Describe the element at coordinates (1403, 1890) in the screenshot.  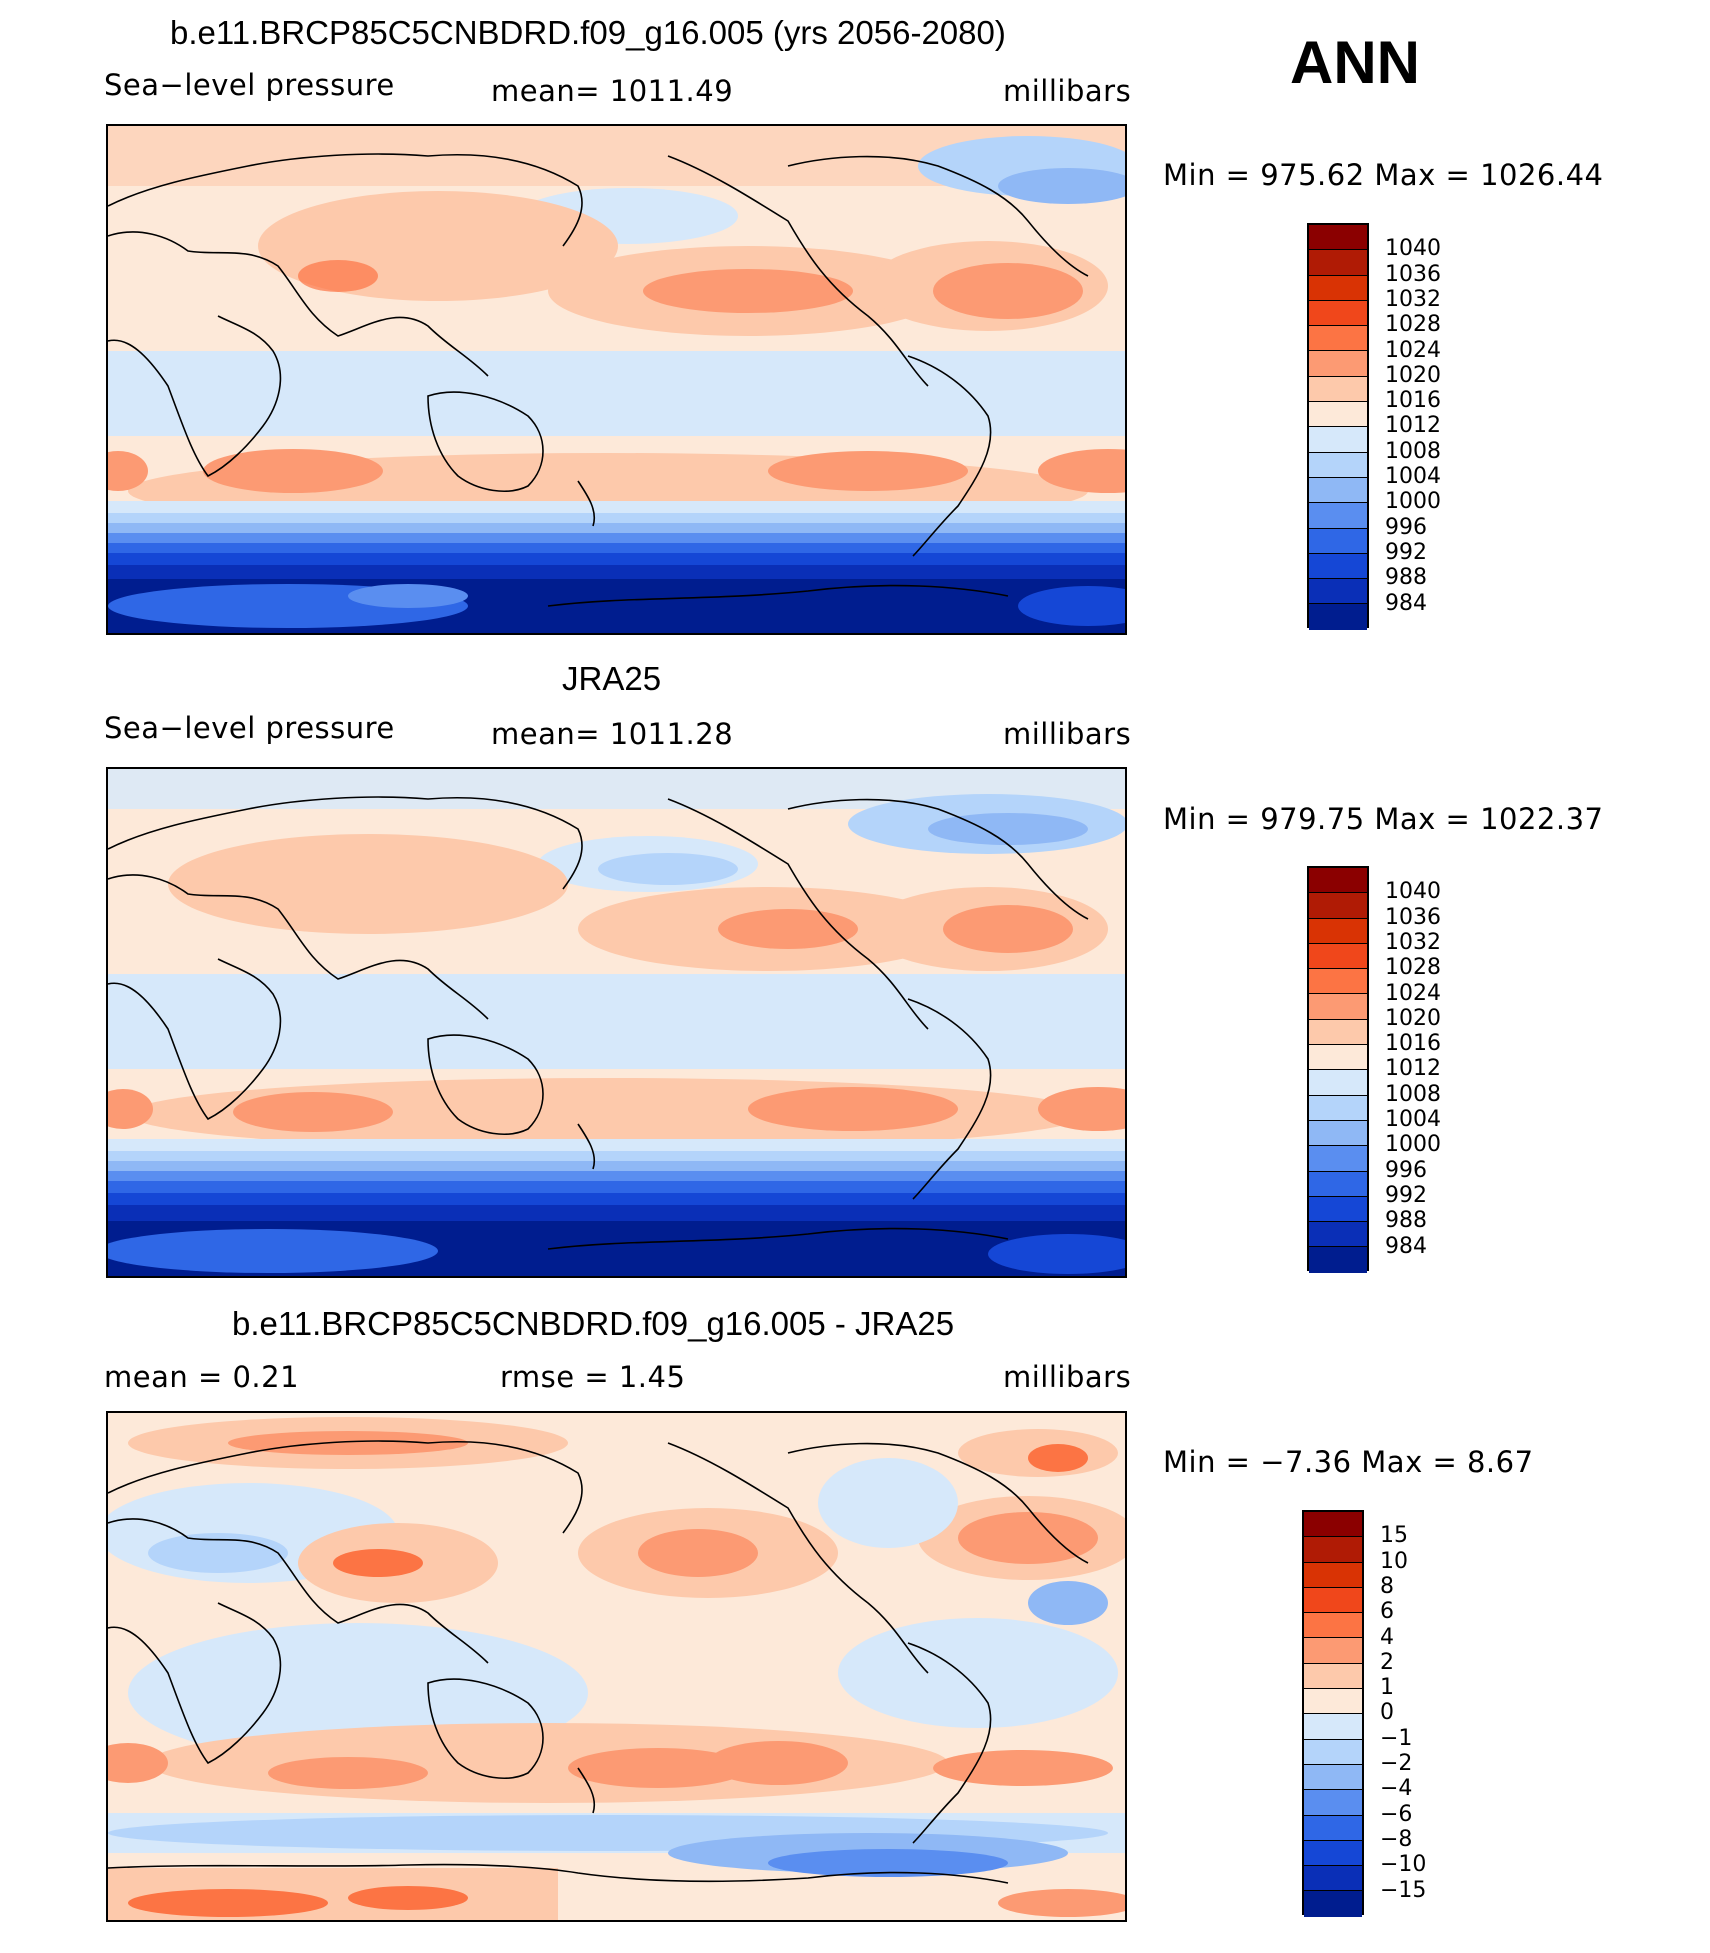
I see `colorbar-tick-label: −15` at that location.